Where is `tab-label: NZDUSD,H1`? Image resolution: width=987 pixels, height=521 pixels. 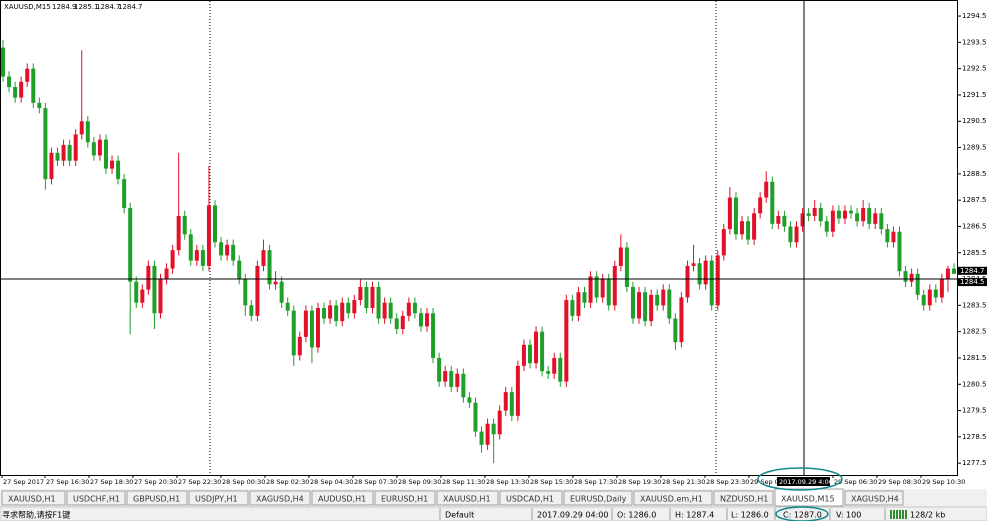 tab-label: NZDUSD,H1 is located at coordinates (744, 499).